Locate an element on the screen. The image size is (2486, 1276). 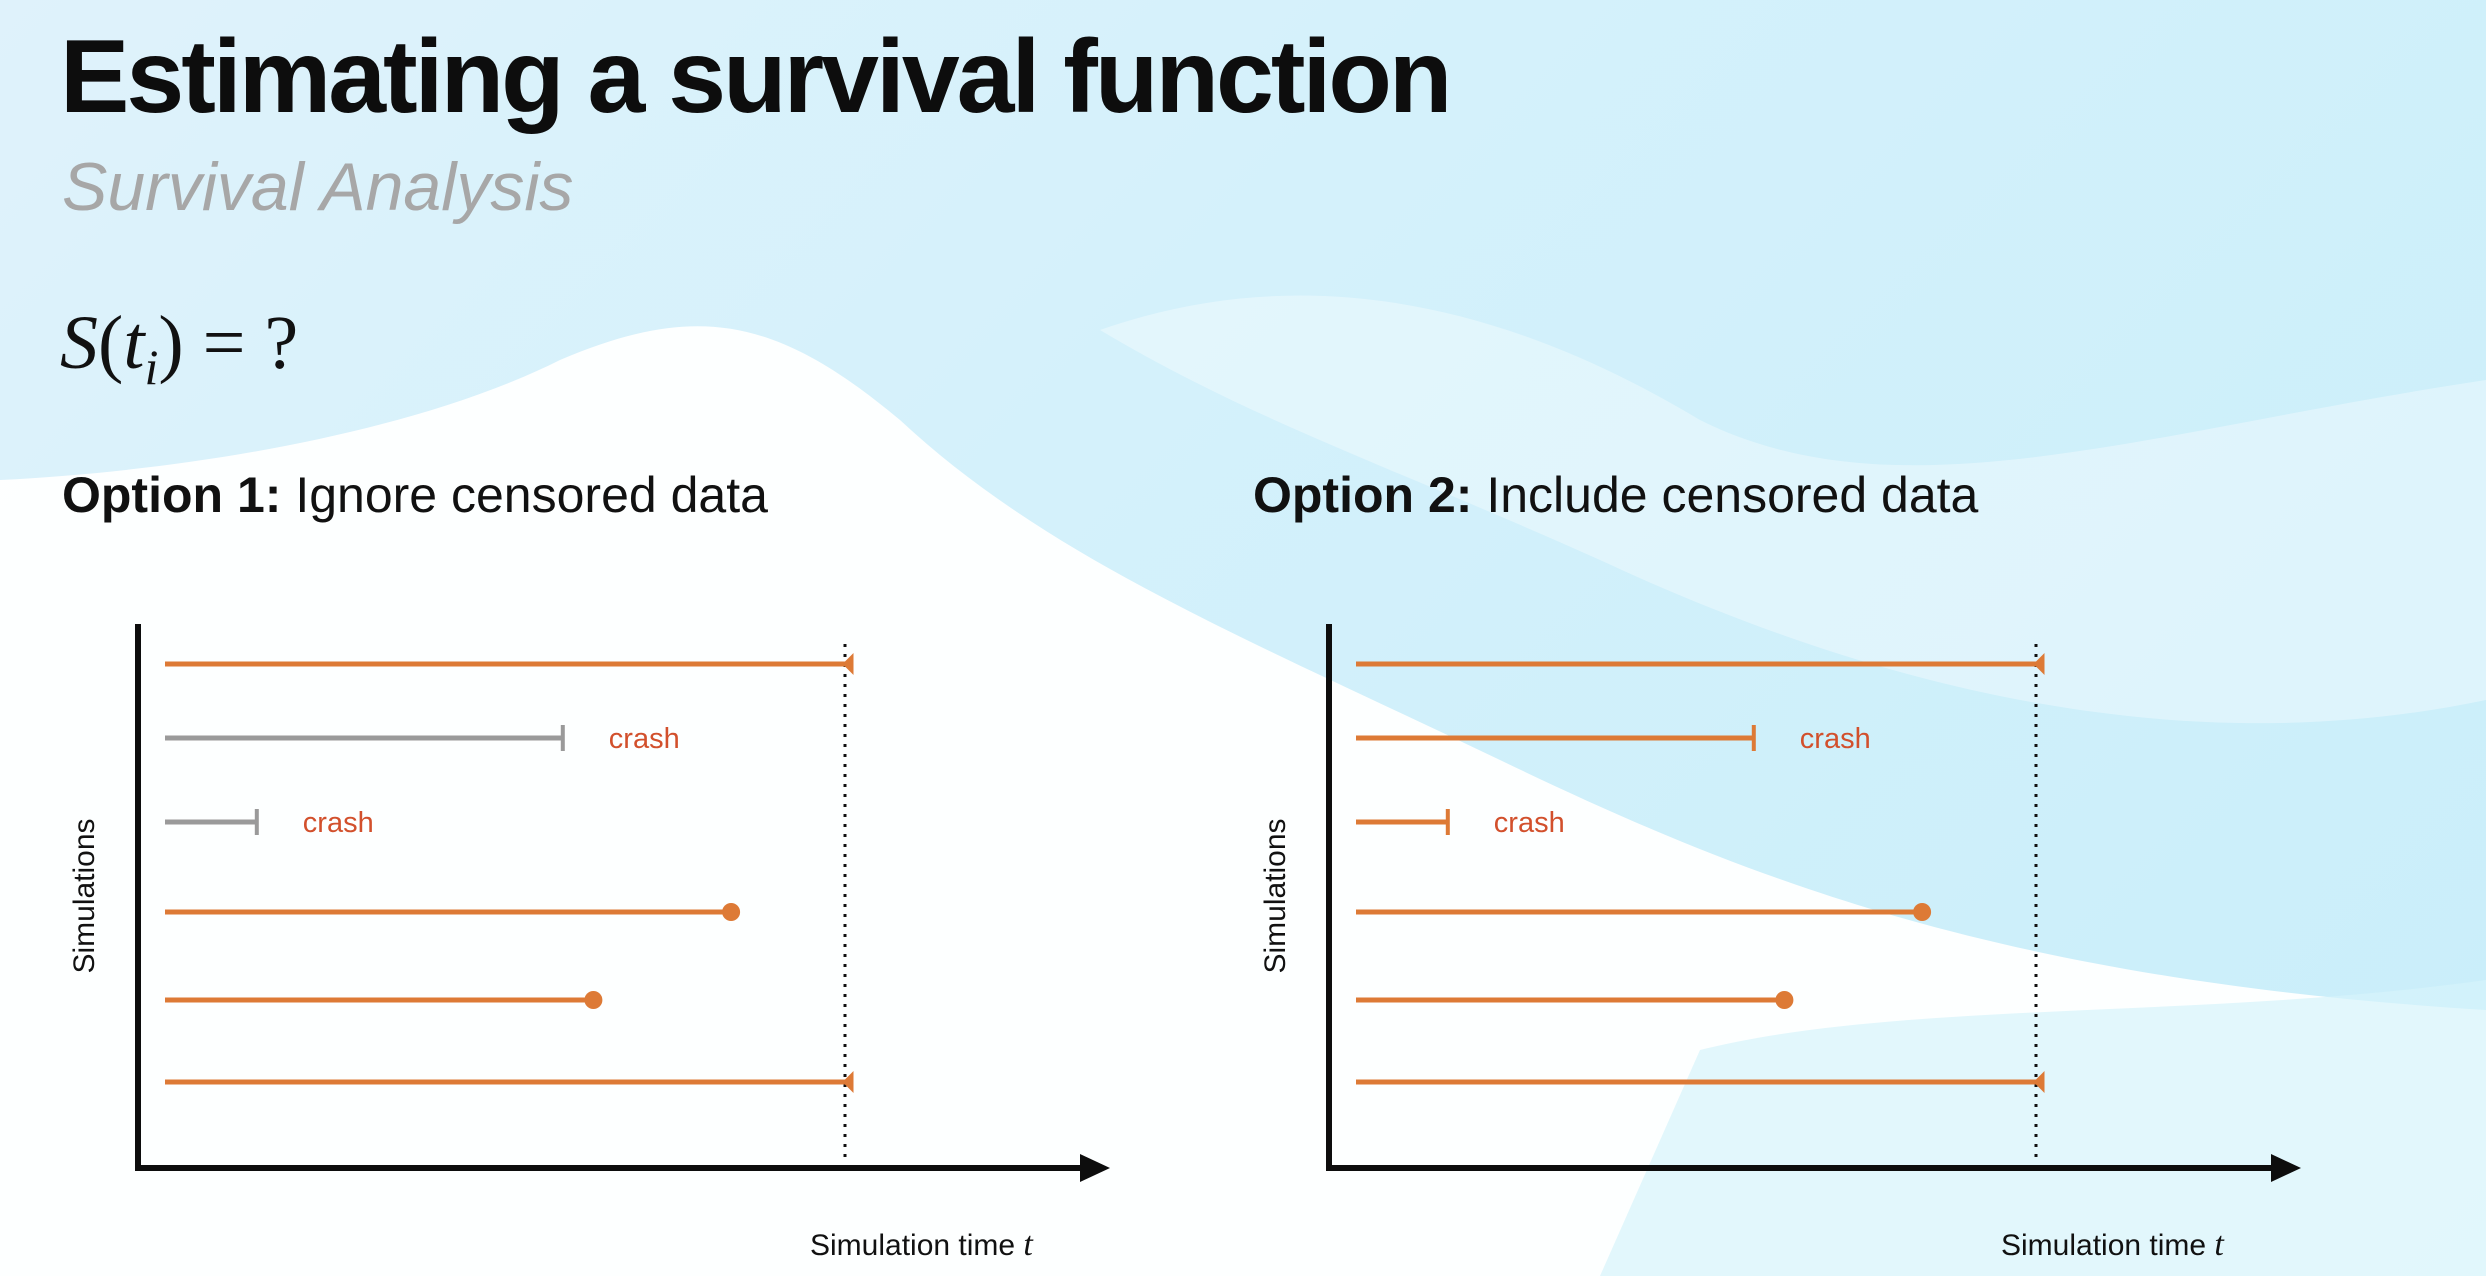
formula-var: t is located at coordinates (134, 343).